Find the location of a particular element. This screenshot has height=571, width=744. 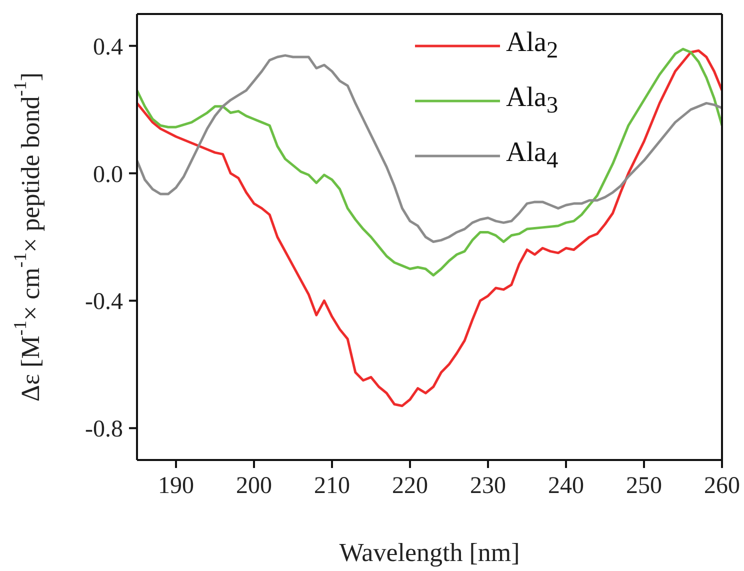

x-tick-label: 220 is located at coordinates (410, 486).